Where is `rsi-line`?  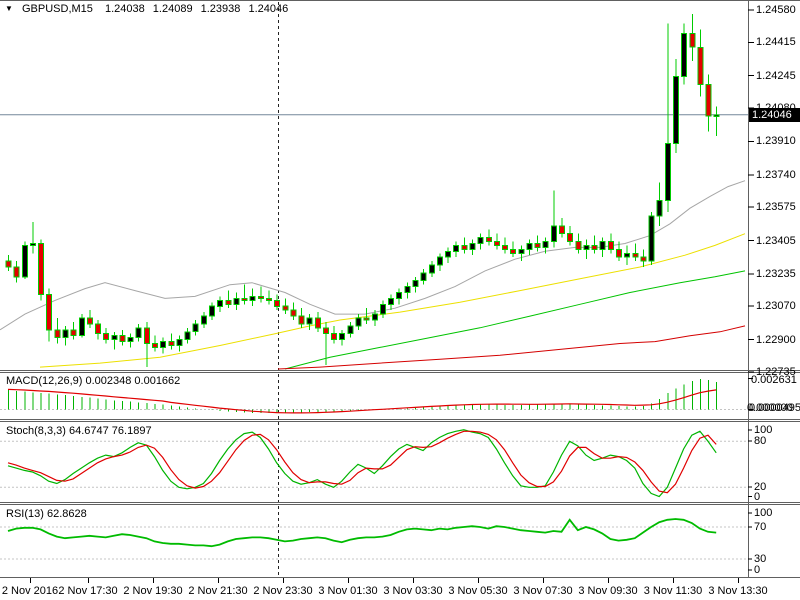 rsi-line is located at coordinates (362, 533).